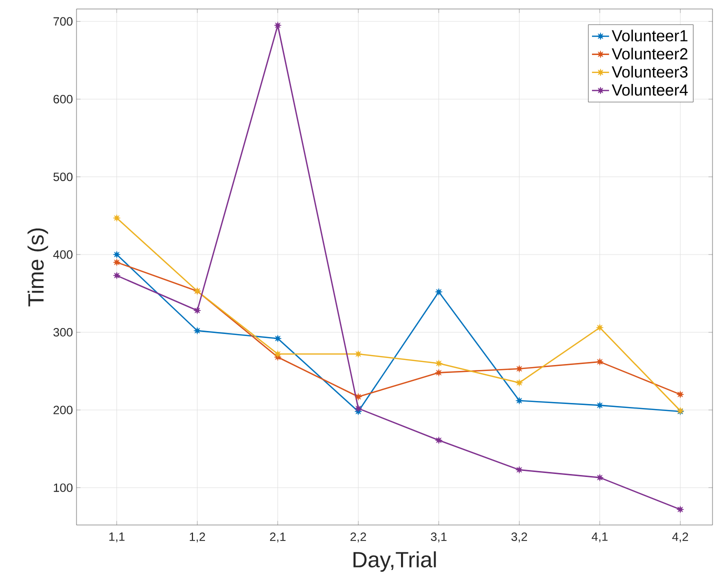 This screenshot has width=715, height=588. What do you see at coordinates (63, 99) in the screenshot?
I see `y-tick-label: 600` at bounding box center [63, 99].